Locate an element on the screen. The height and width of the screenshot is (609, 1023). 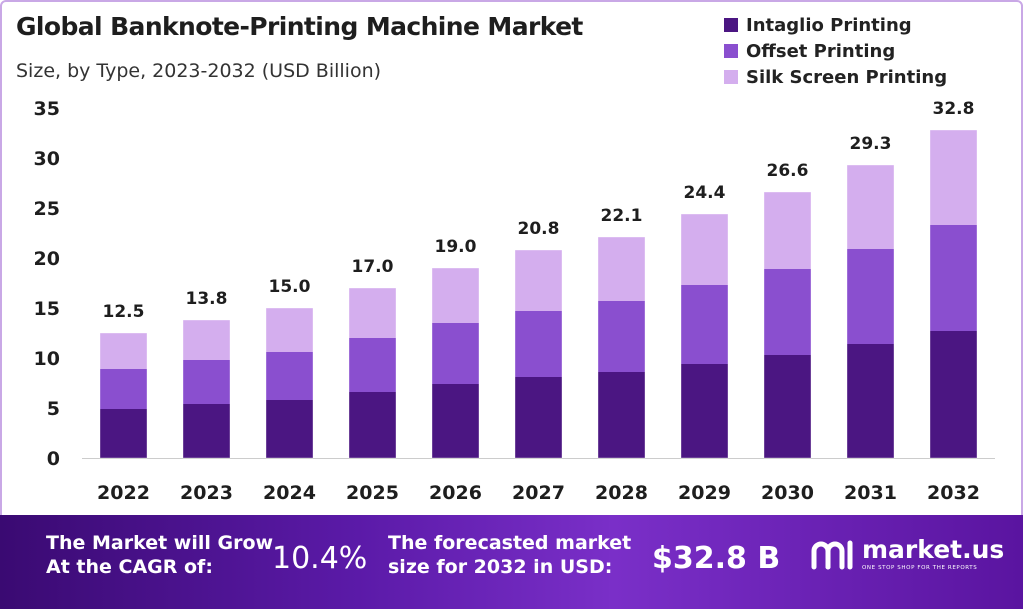
legend-label-intaglio: Intaglio Printing is located at coordinates (829, 25).